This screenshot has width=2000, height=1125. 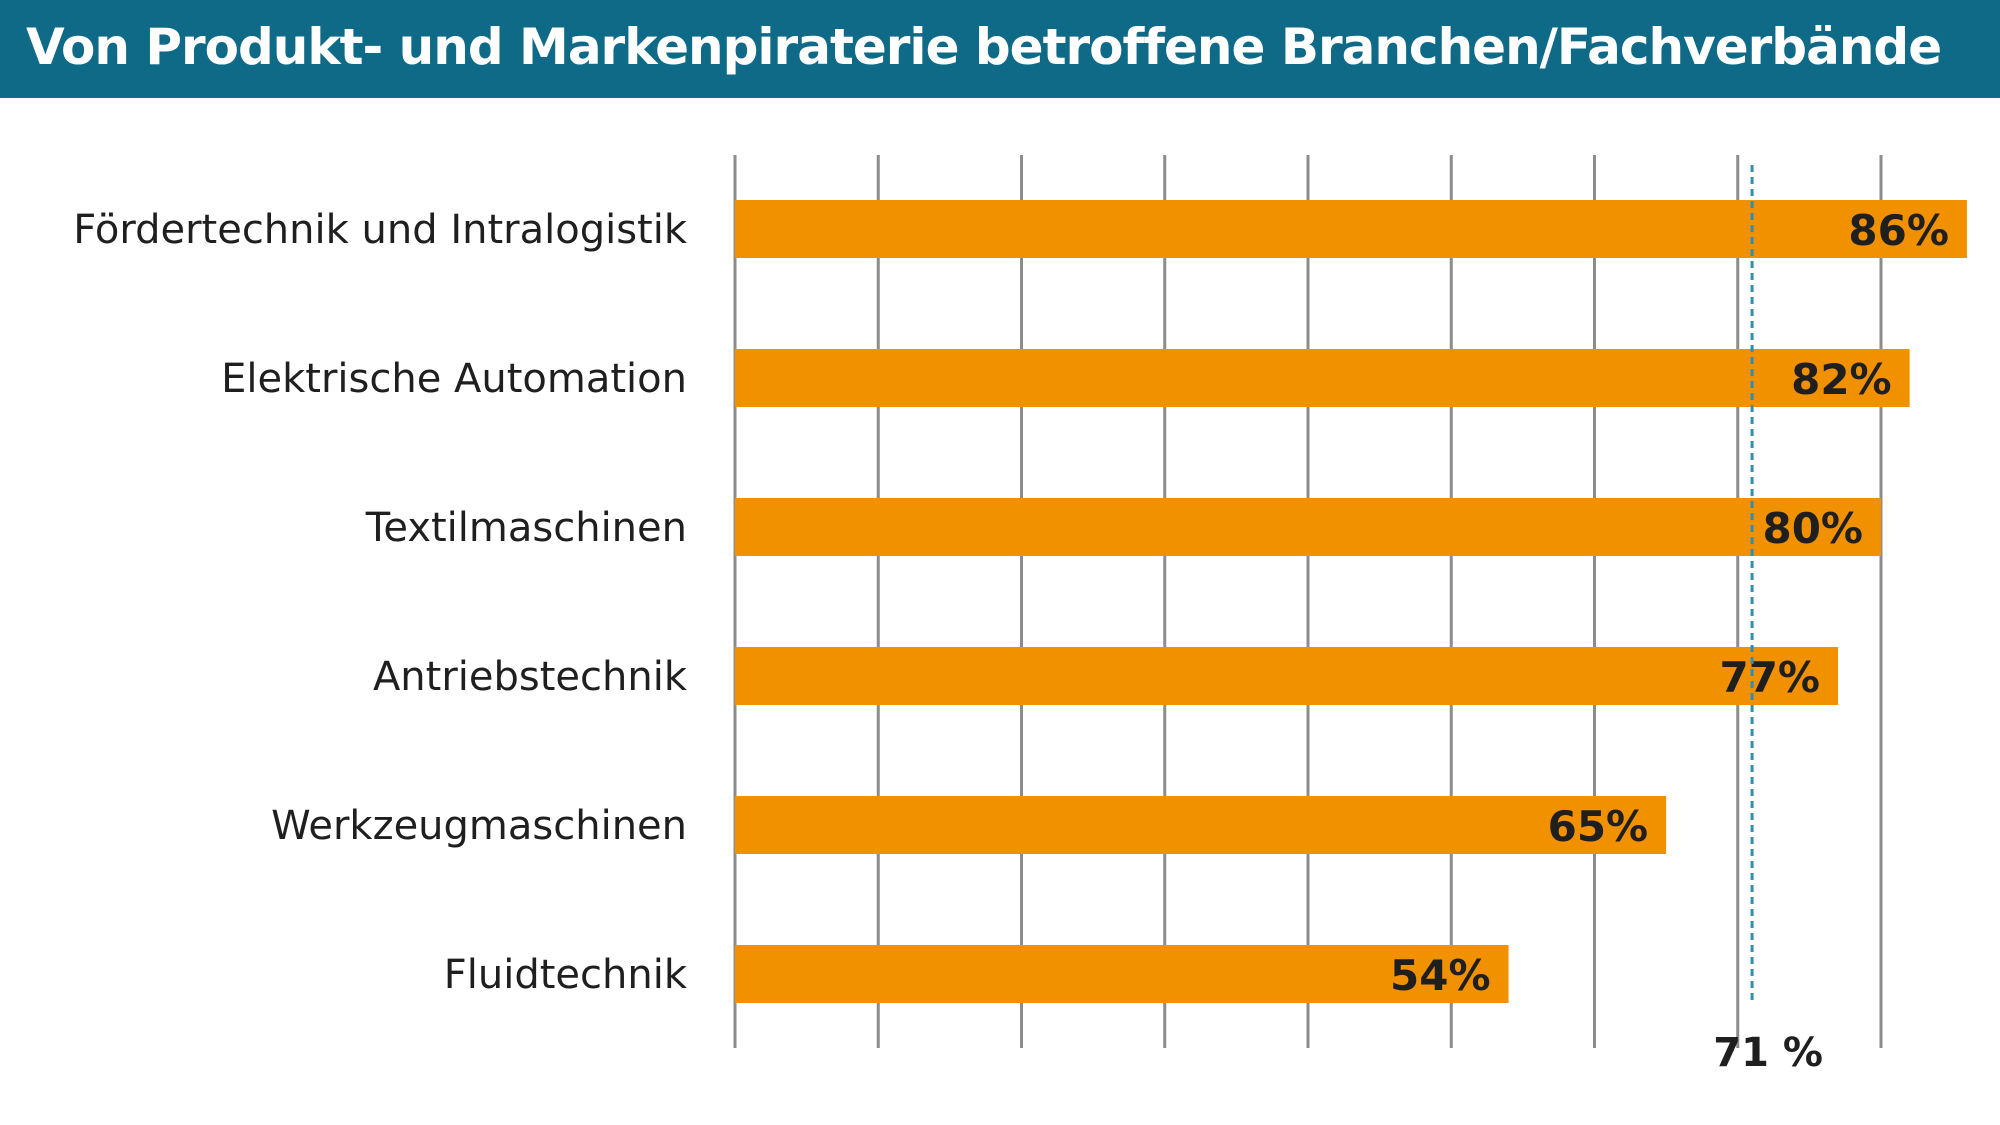 What do you see at coordinates (1841, 379) in the screenshot?
I see `value-label: 82%` at bounding box center [1841, 379].